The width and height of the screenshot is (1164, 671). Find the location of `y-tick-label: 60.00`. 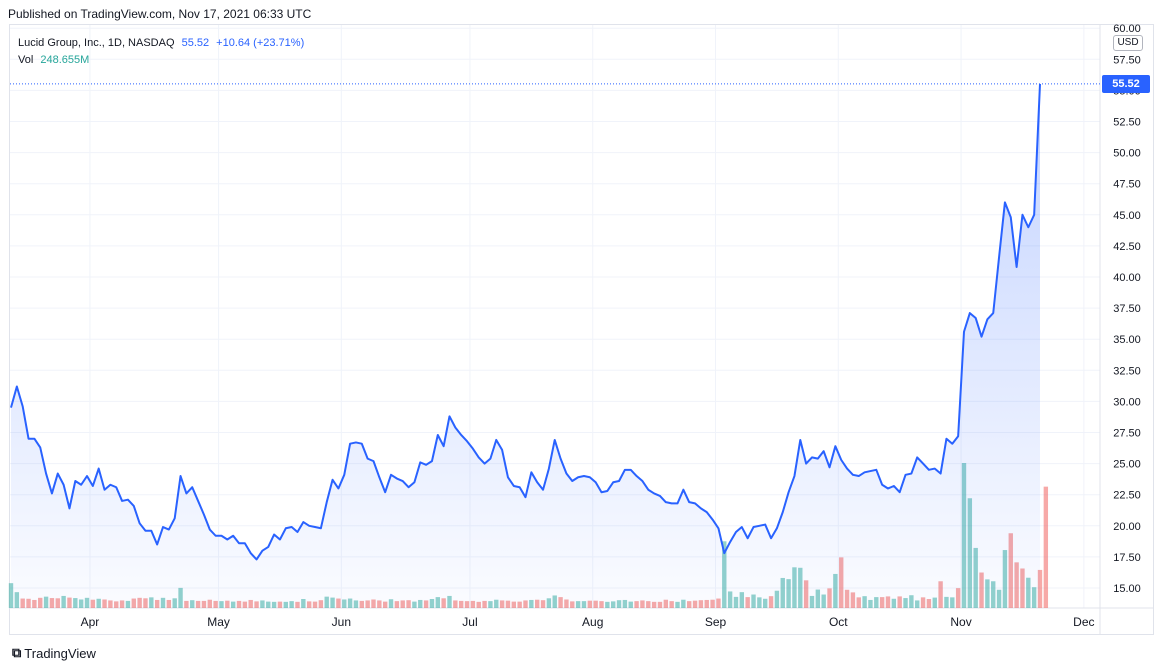

y-tick-label: 60.00 is located at coordinates (1127, 29).